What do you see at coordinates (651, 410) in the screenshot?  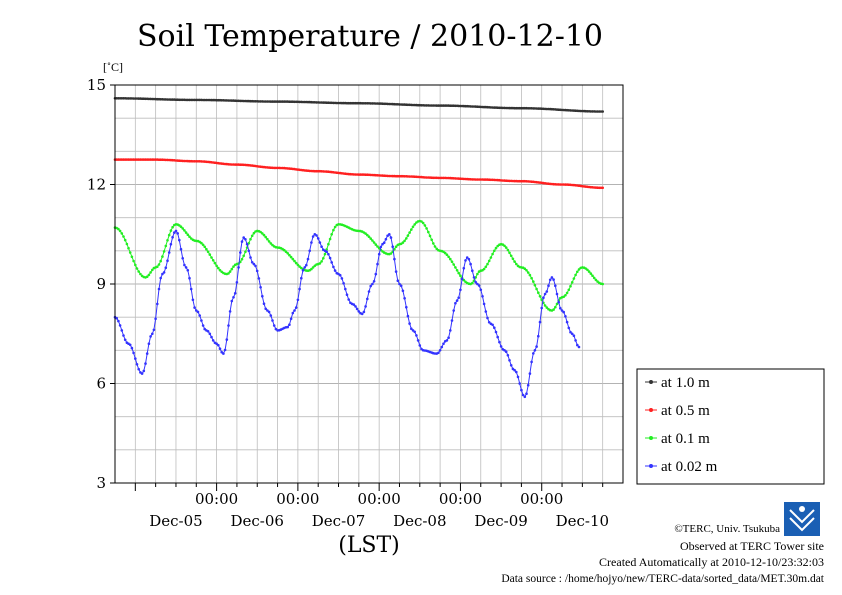 I see `legend-marker` at bounding box center [651, 410].